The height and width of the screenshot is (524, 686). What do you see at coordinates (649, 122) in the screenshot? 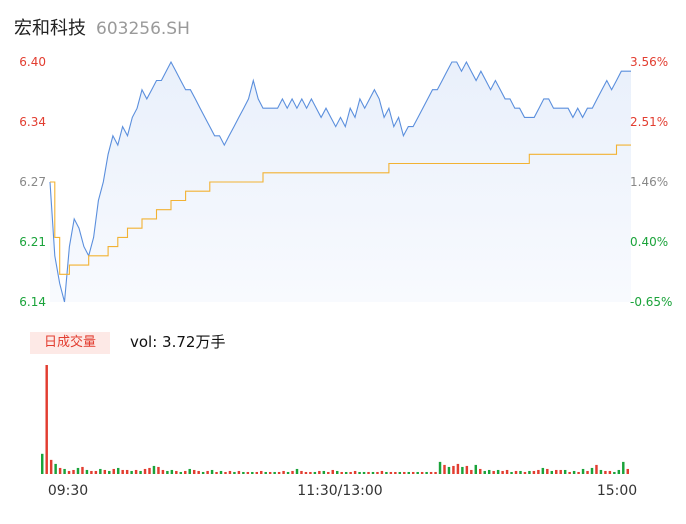
I see `y-tick-right: 2.51%` at bounding box center [649, 122].